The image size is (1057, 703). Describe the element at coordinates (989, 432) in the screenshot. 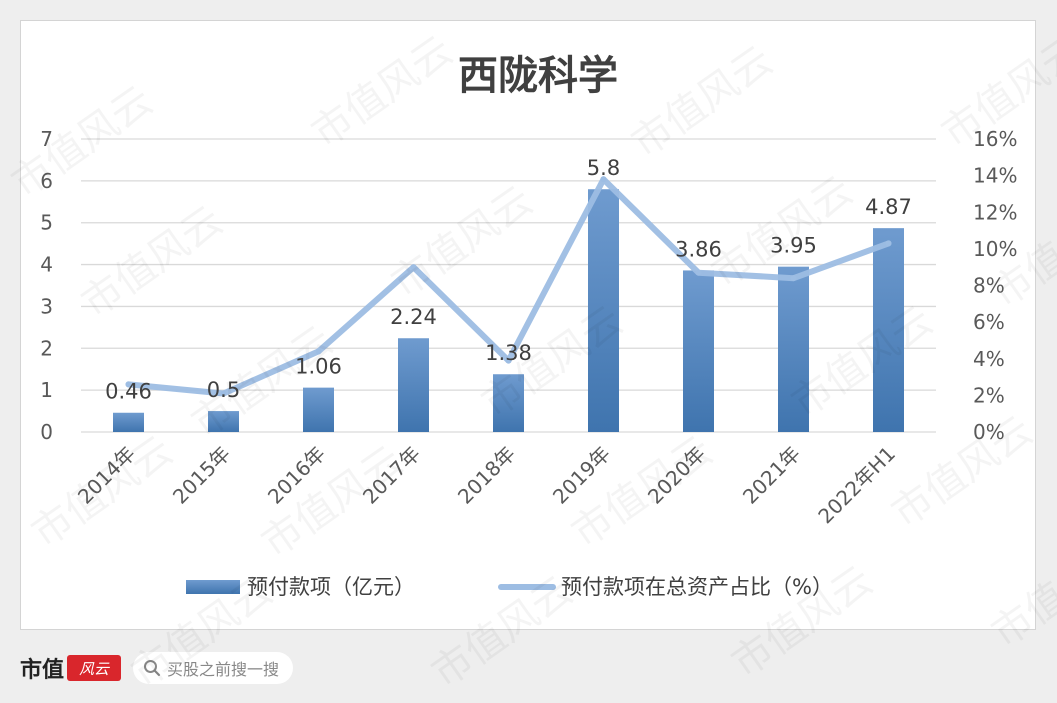

I see `y-right-tick-label: 0%` at that location.